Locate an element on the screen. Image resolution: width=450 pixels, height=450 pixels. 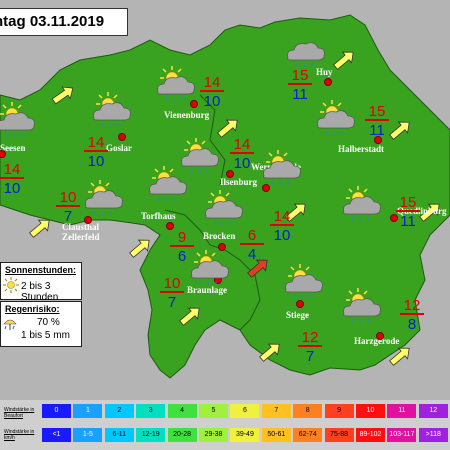
legend-beaufort-cell: 1 is located at coordinates (88, 411).